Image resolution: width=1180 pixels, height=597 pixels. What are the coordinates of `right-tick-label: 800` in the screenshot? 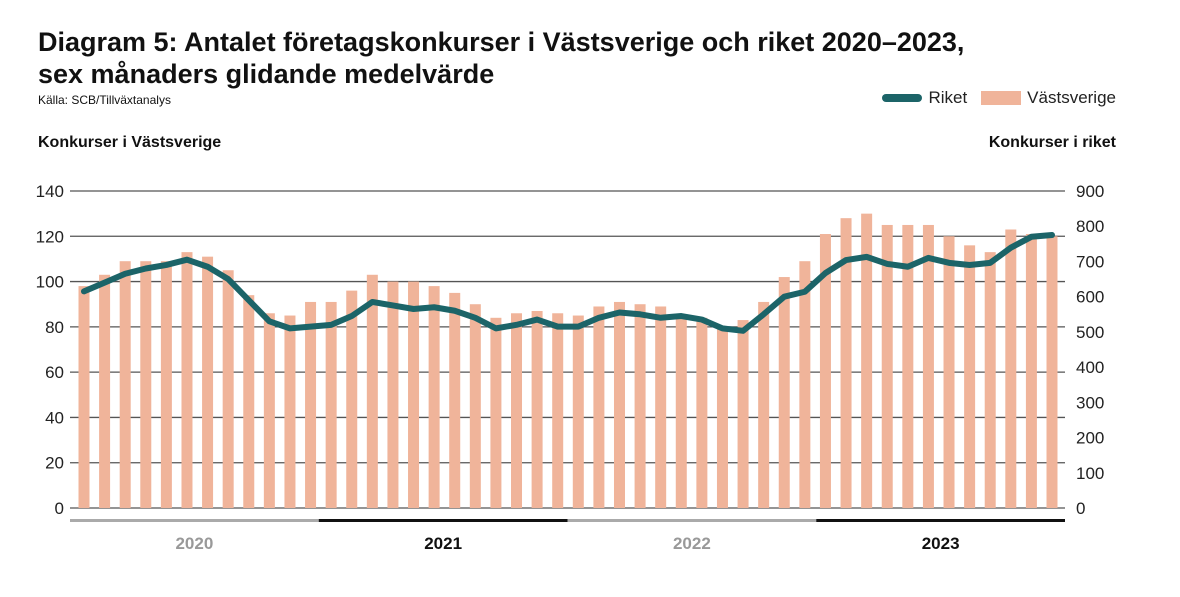 It's located at (1090, 226).